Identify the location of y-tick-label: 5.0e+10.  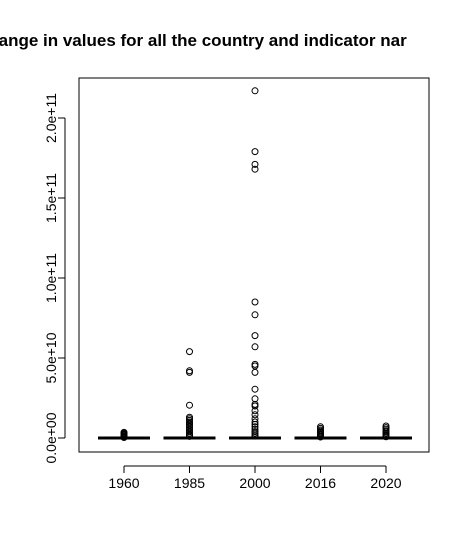
(51, 357).